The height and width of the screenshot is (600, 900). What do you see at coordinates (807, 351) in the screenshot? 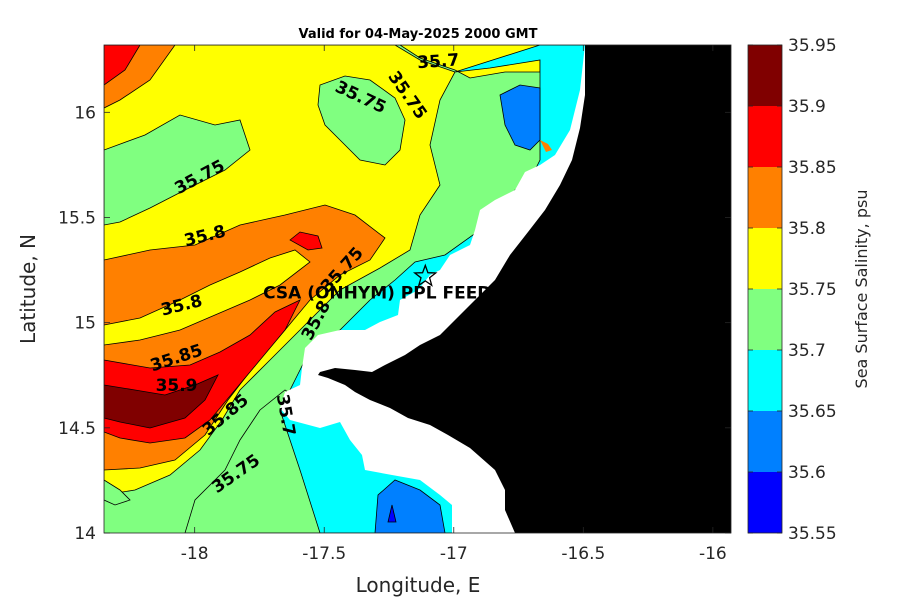
I see `colorbar-tick-label: 35.7` at bounding box center [807, 351].